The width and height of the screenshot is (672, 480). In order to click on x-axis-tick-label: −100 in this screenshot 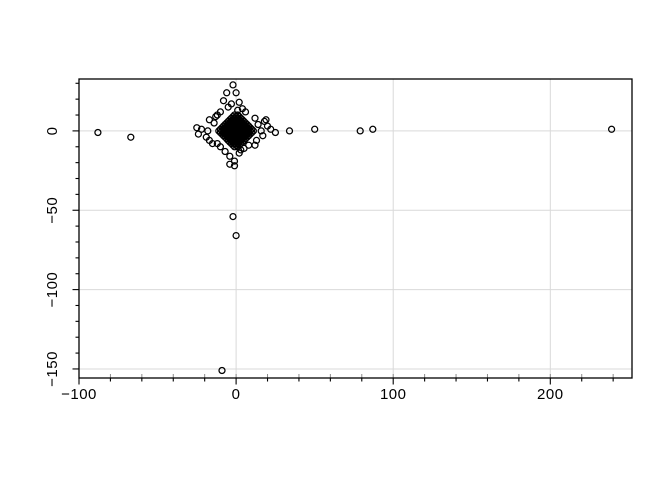, I will do `click(79, 394)`.